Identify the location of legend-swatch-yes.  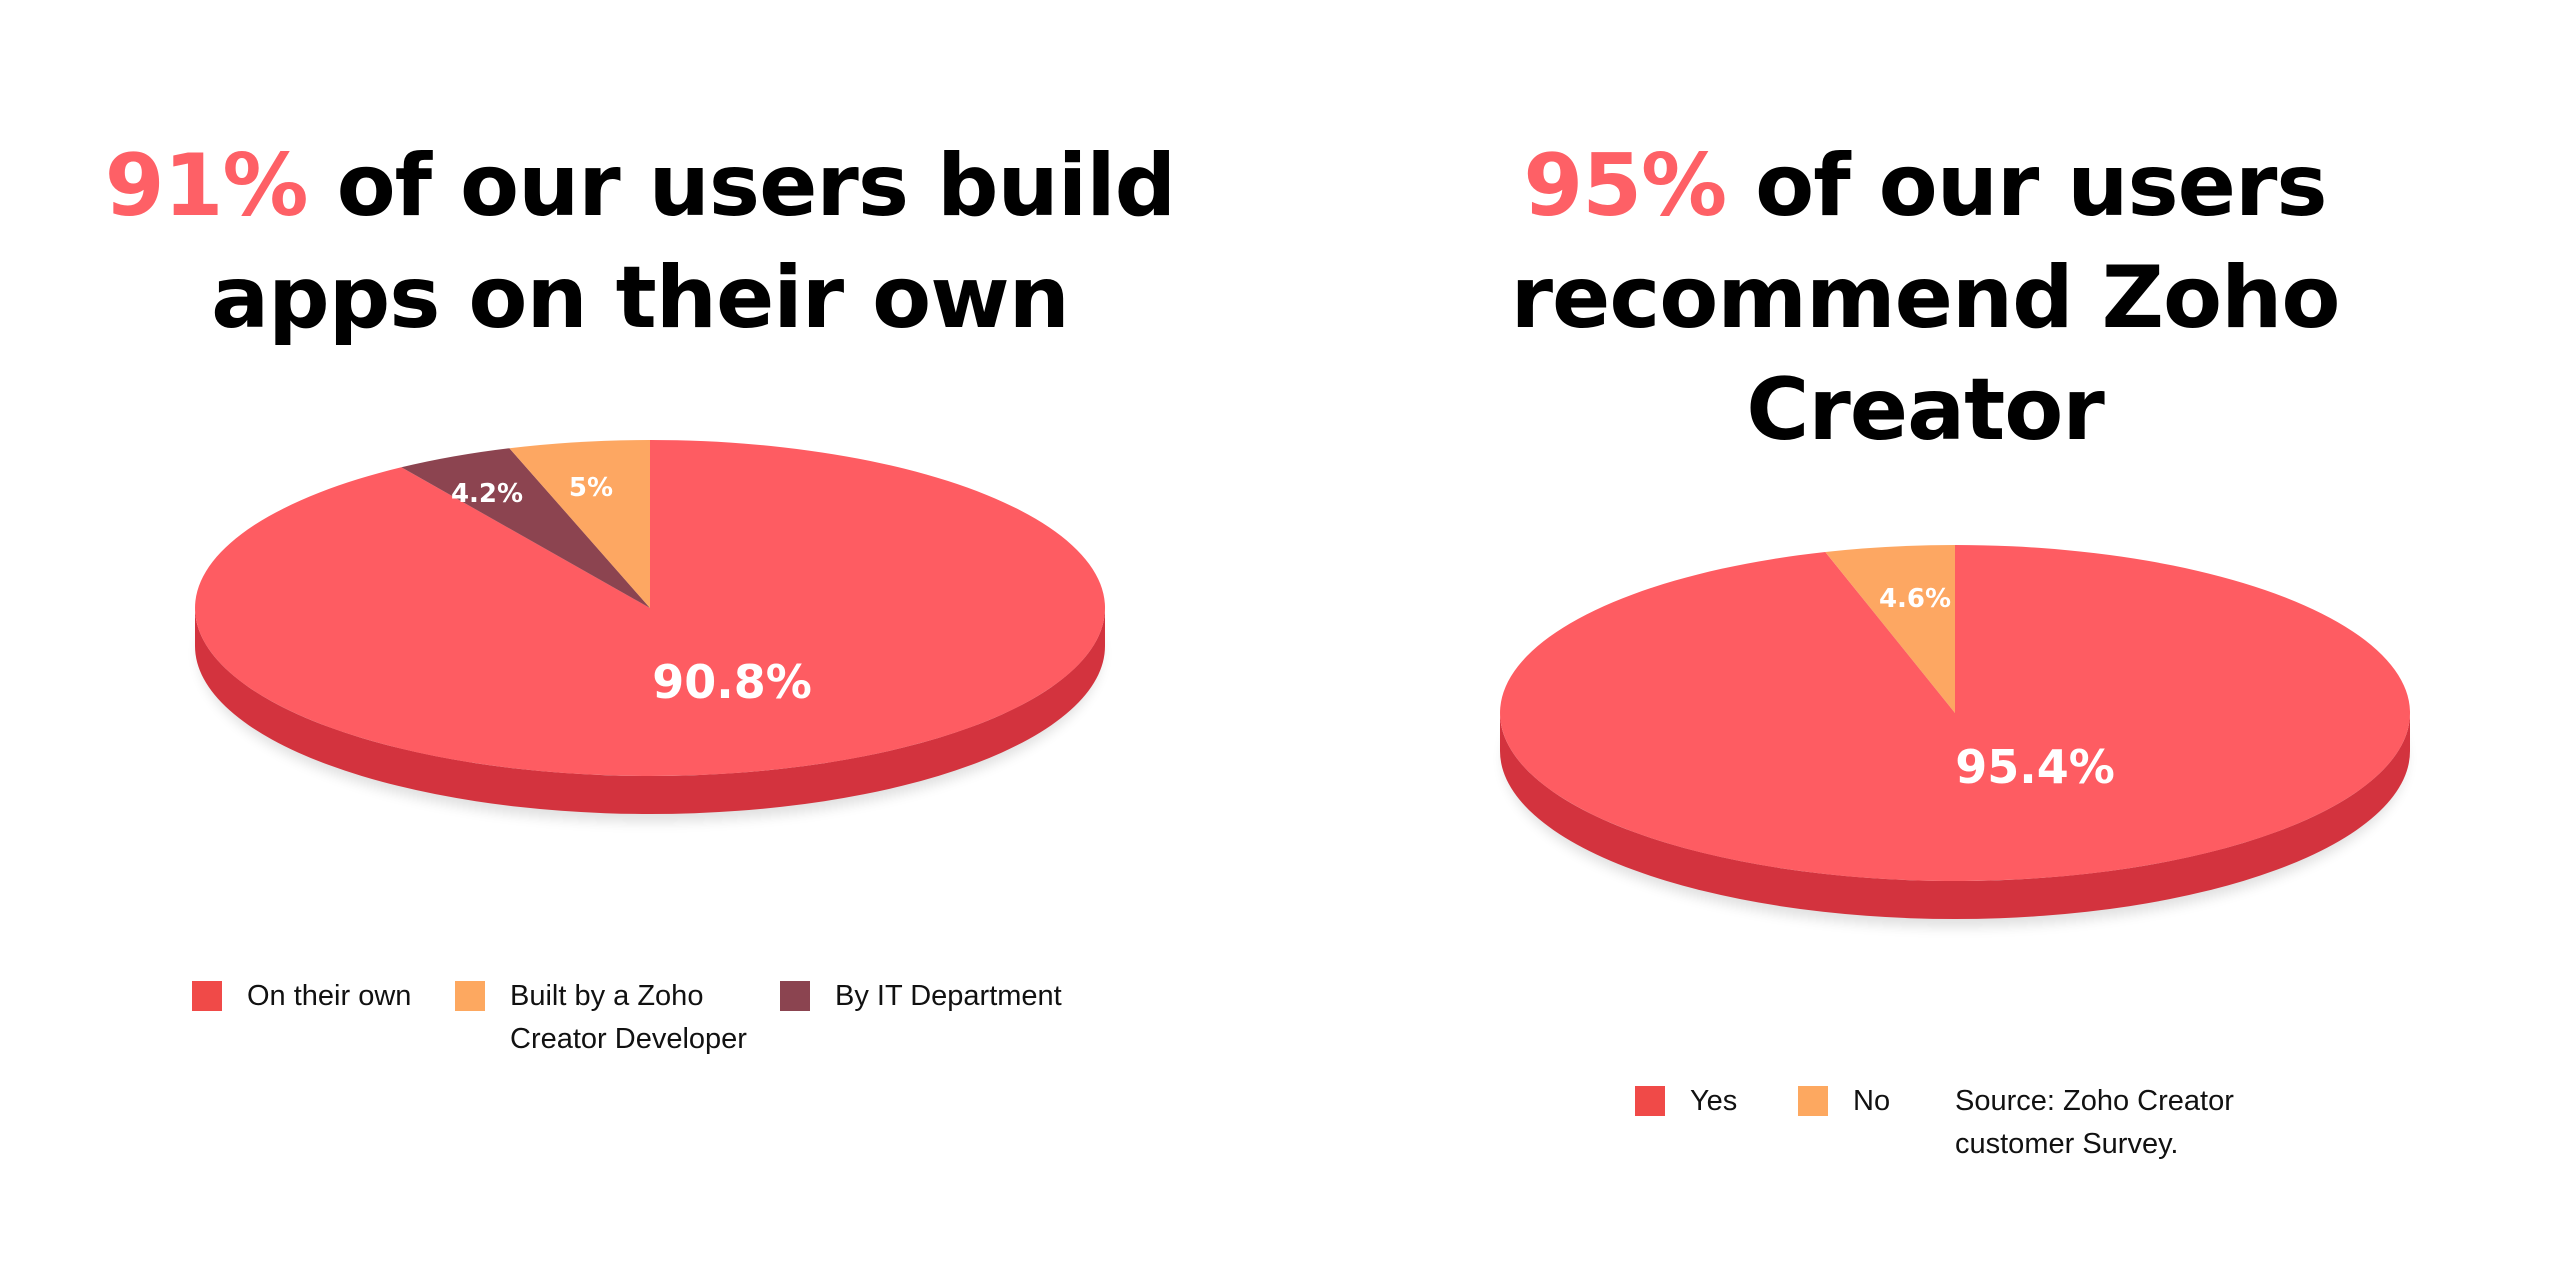
(1650, 1101).